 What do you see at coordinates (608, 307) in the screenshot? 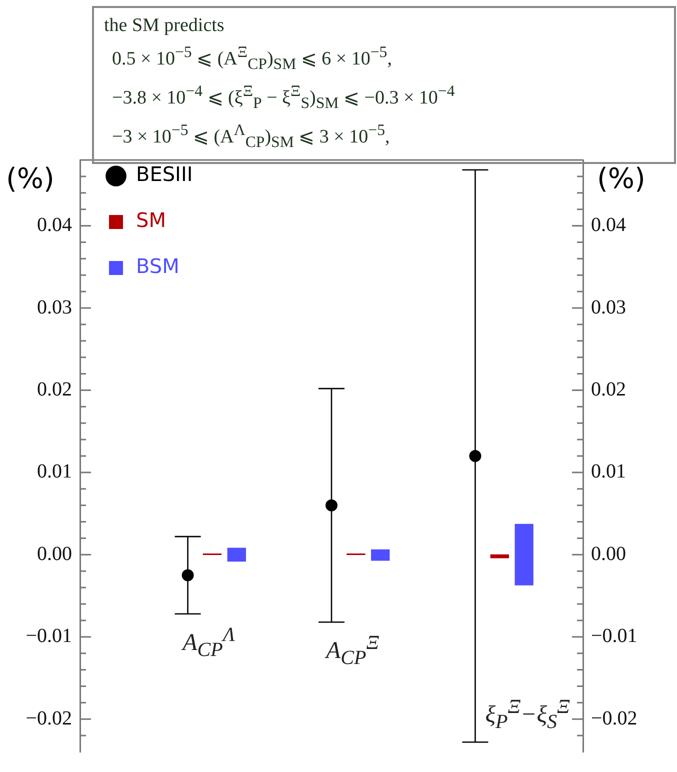
I see `y2-tick-label: 0.03` at bounding box center [608, 307].